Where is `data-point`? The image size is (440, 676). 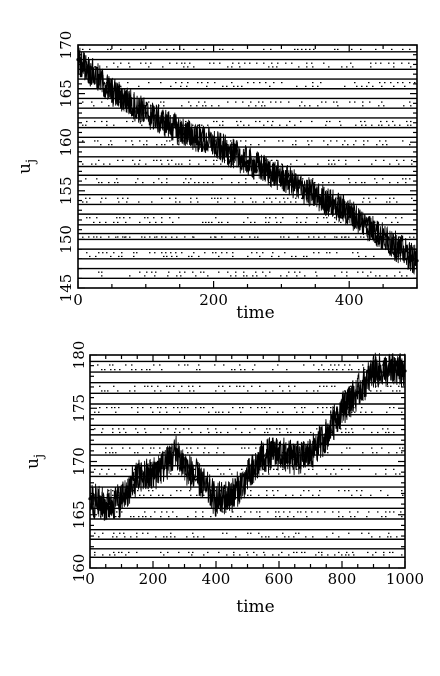 data-point is located at coordinates (373, 371).